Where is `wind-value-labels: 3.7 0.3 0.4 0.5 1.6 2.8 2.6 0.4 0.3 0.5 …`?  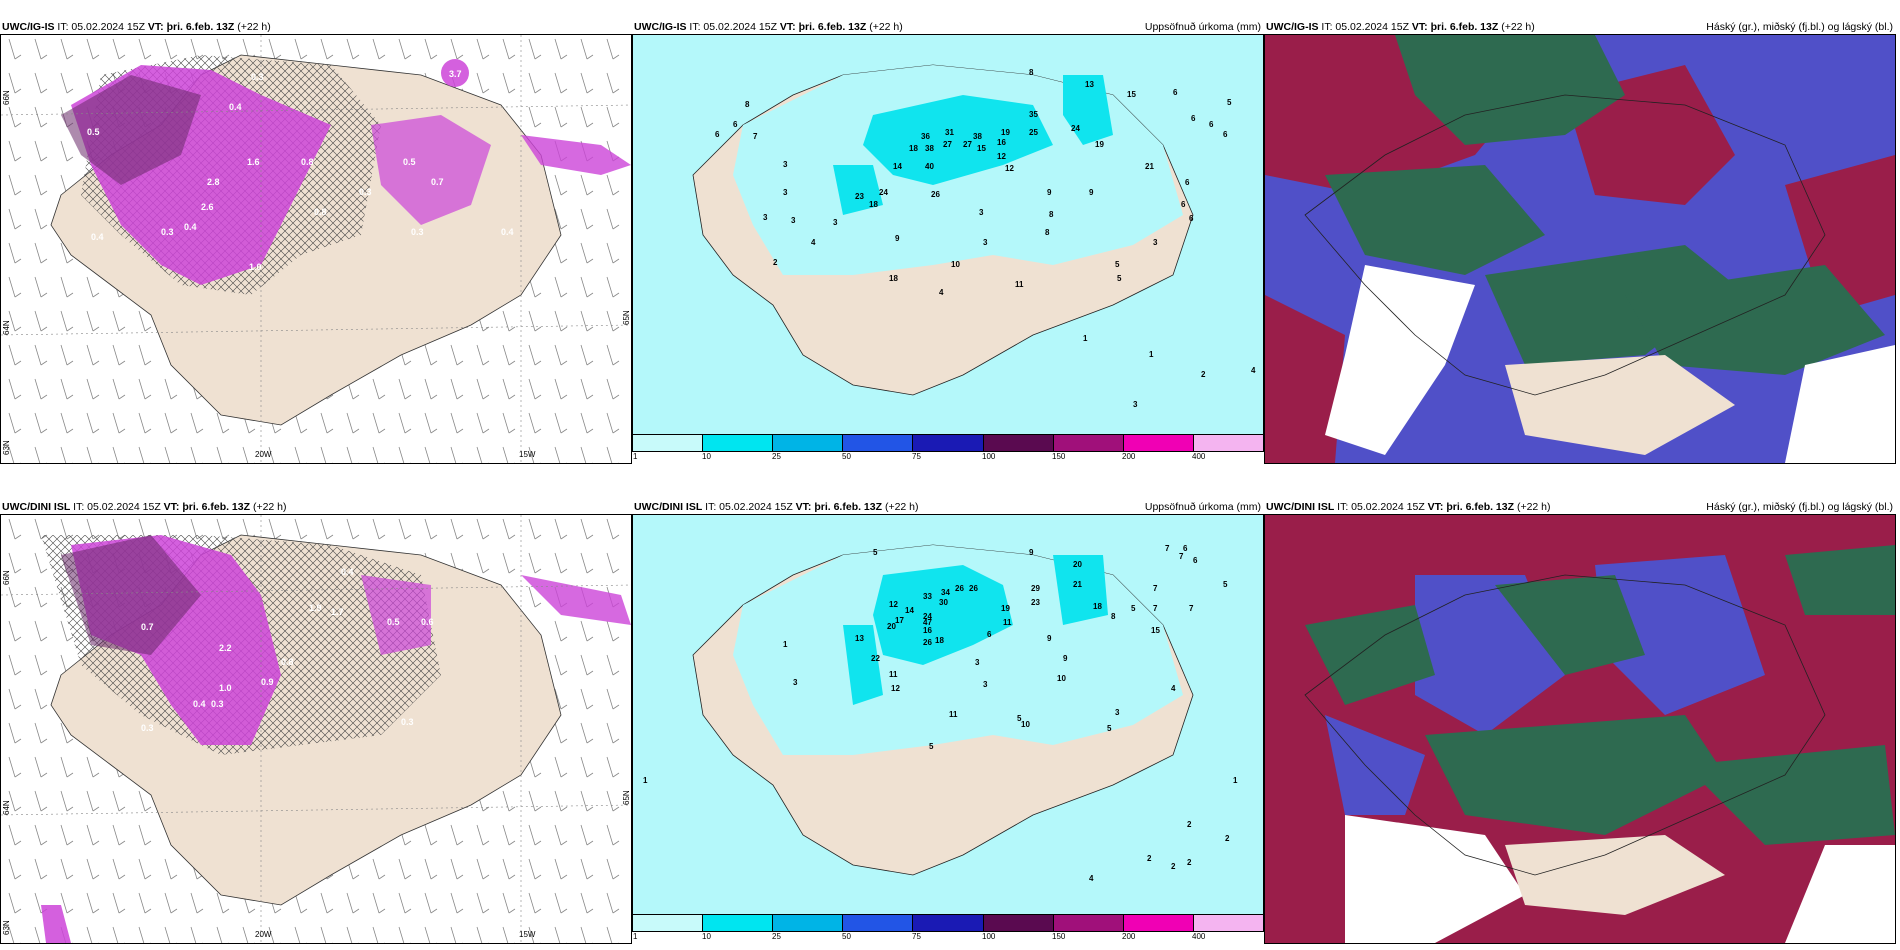
wind-value-labels: 3.7 0.3 0.4 0.5 1.6 2.8 2.6 0.4 0.3 0.5 … is located at coordinates (300, 170).